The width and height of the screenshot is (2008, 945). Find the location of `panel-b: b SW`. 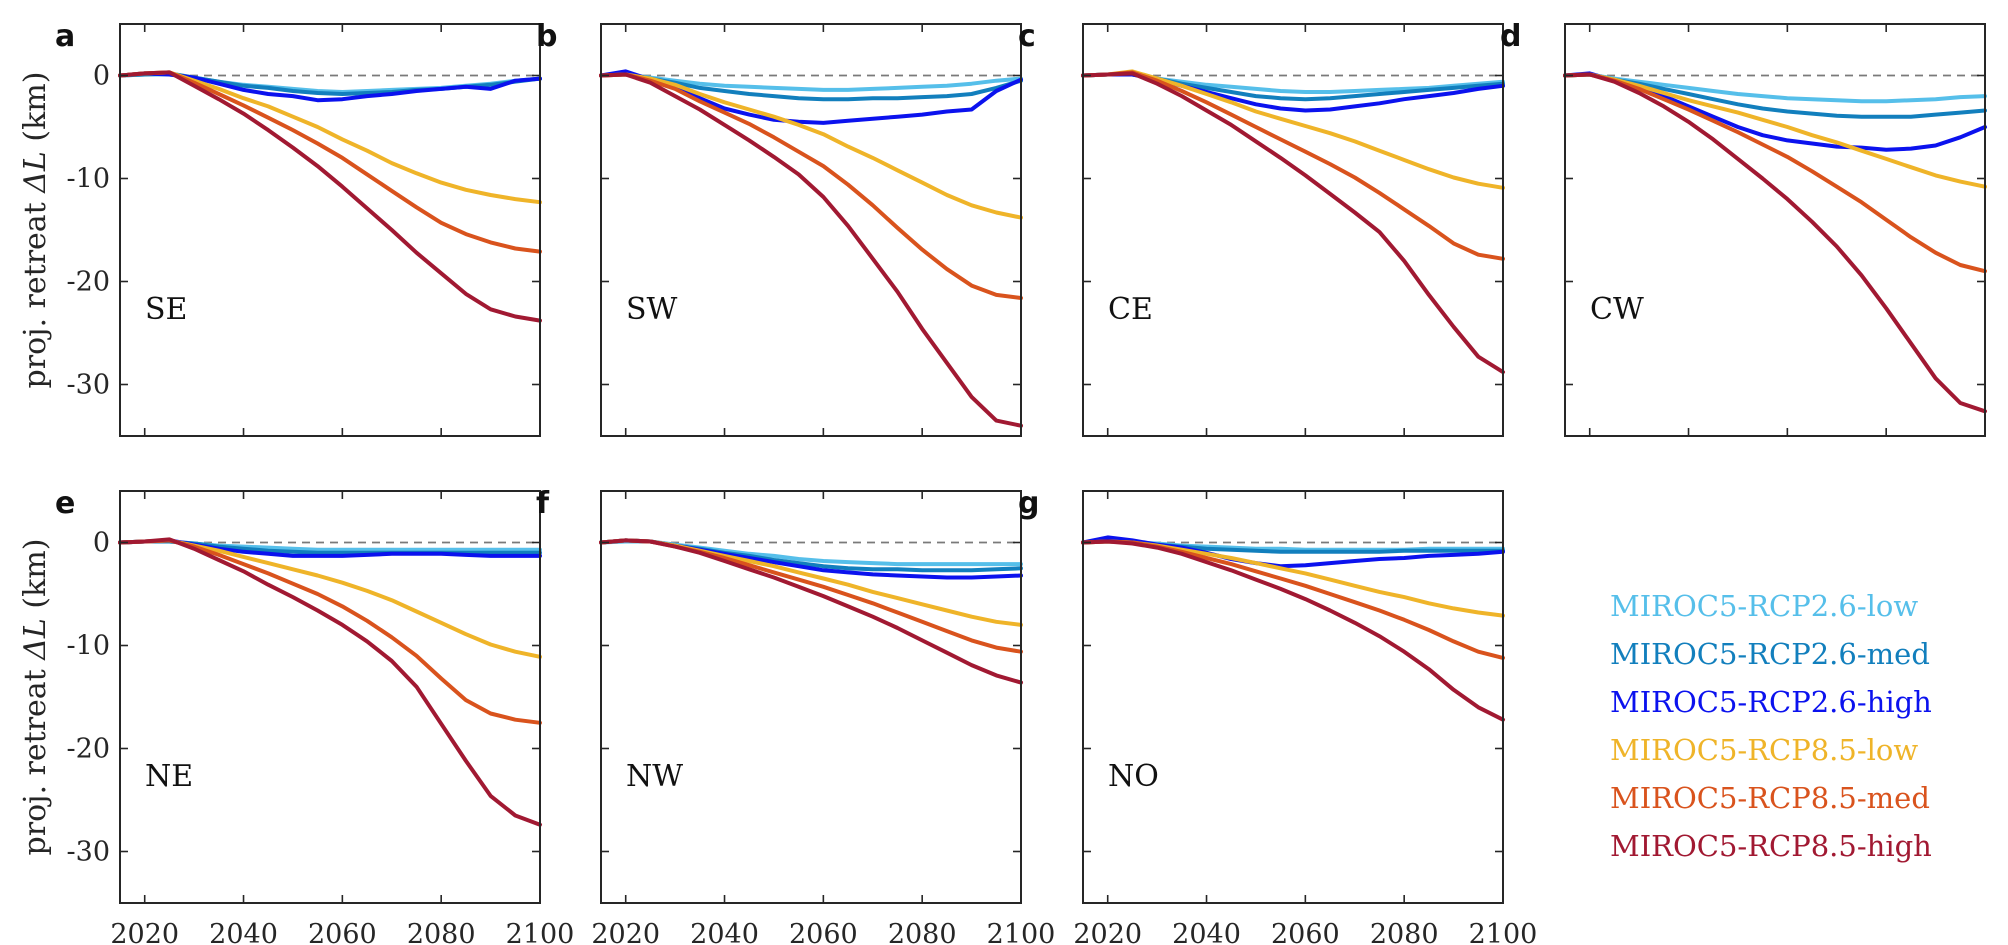

panel-b: b SW is located at coordinates (779, 228).